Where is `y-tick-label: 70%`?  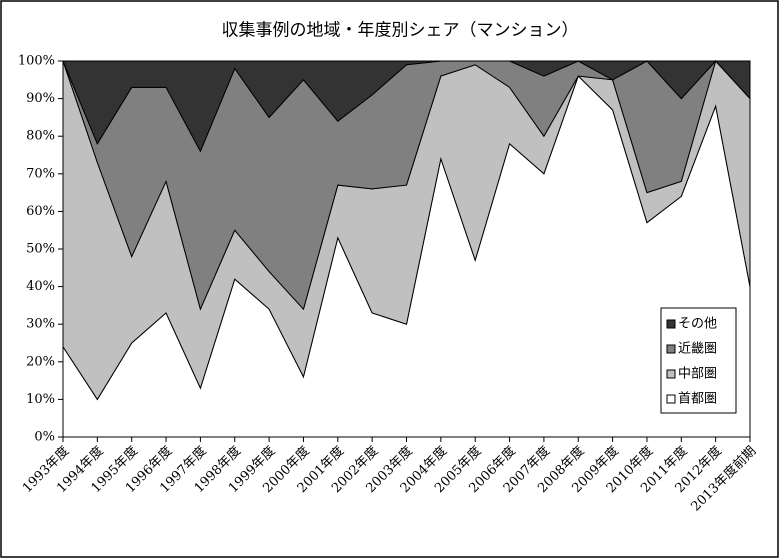 y-tick-label: 70% is located at coordinates (40, 173).